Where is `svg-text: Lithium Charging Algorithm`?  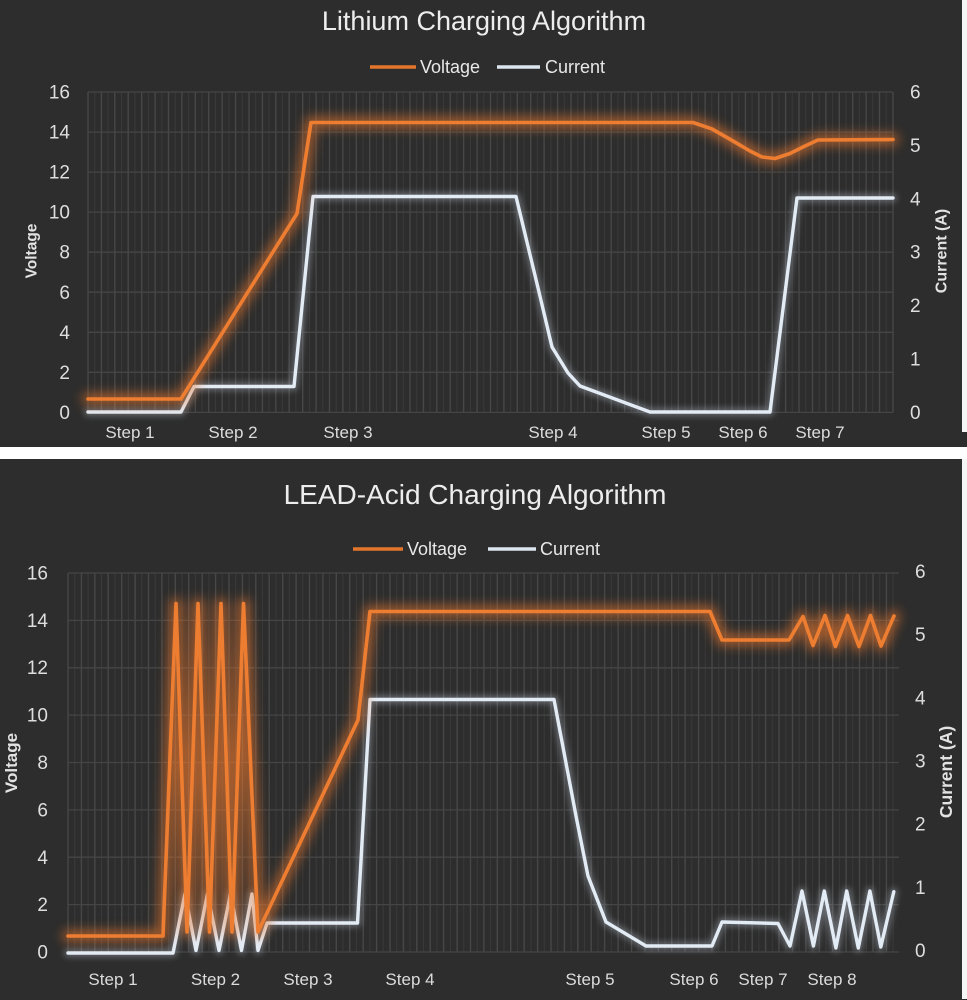
svg-text: Lithium Charging Algorithm is located at coordinates (484, 21).